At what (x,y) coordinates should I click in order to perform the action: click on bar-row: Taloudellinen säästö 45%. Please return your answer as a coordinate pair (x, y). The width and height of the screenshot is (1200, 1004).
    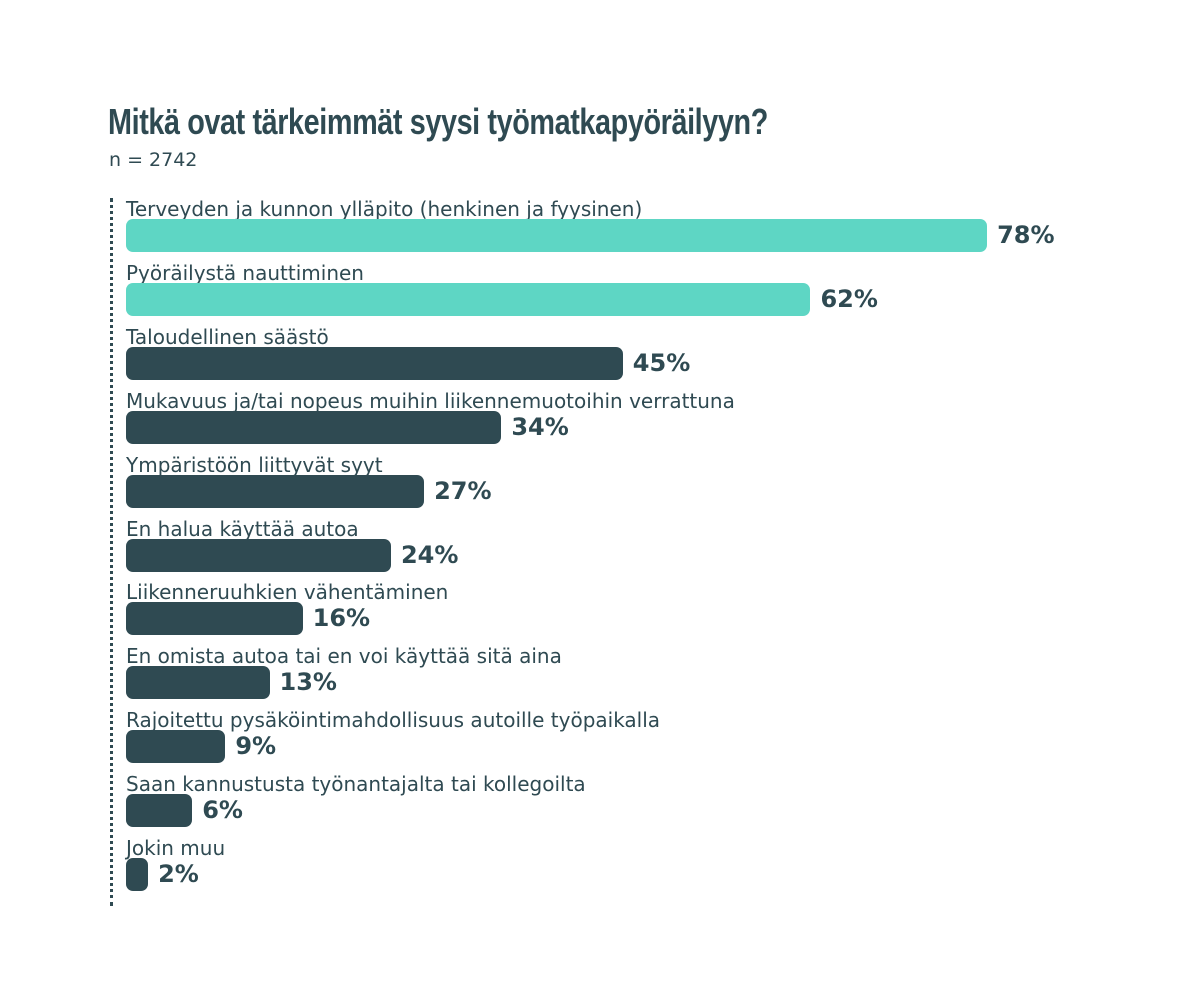
    Looking at the image, I should click on (600, 356).